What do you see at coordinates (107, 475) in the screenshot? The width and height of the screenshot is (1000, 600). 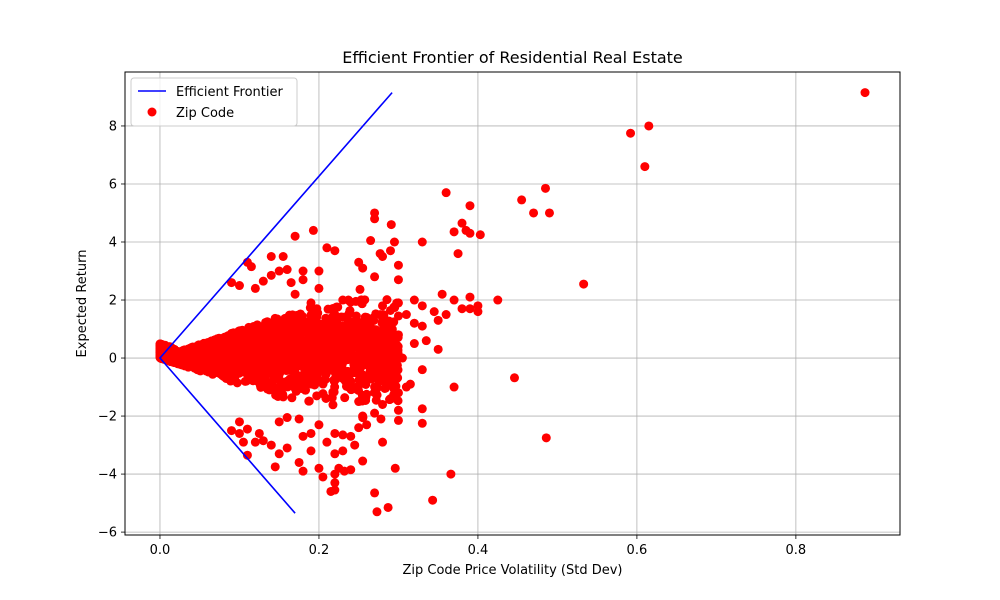 I see `y-tick-label: −4` at bounding box center [107, 475].